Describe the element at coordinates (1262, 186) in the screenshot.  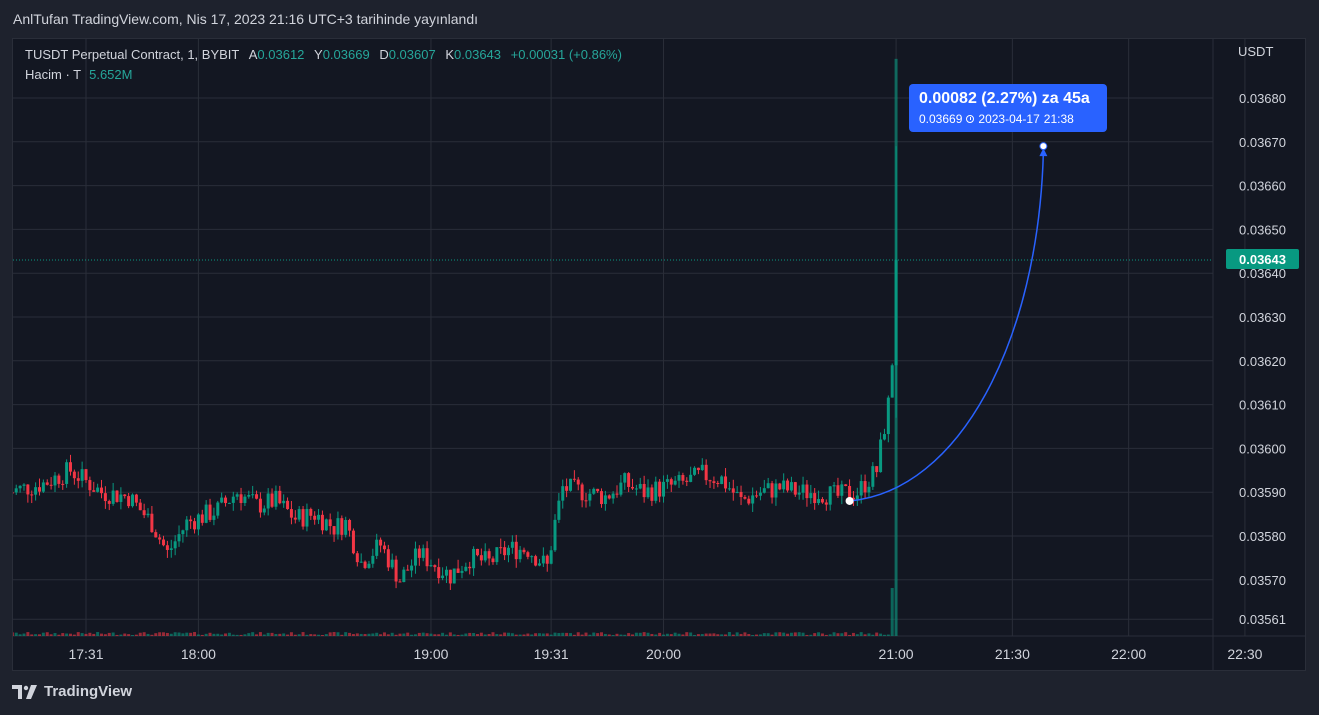
I see `y-tick-label: 0.03660` at that location.